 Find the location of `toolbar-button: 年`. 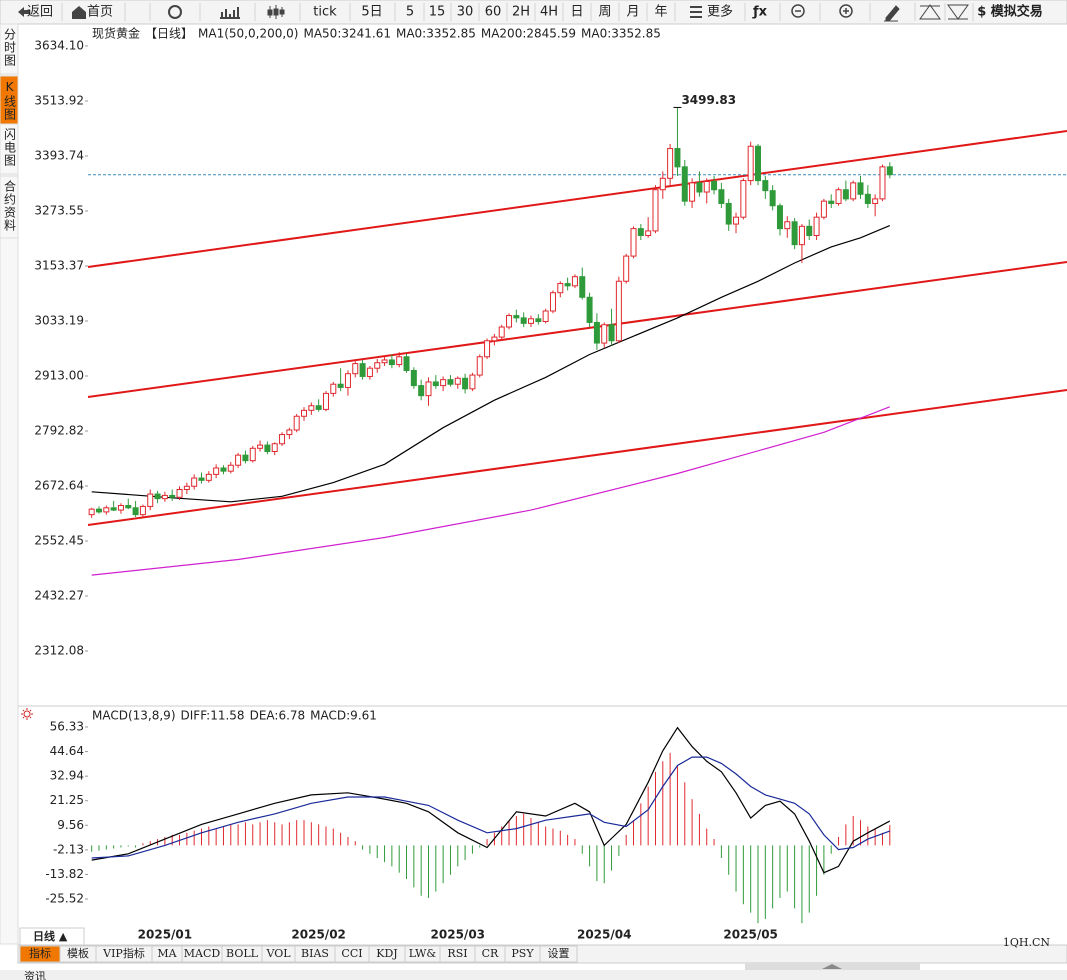

toolbar-button: 年 is located at coordinates (660, 12).